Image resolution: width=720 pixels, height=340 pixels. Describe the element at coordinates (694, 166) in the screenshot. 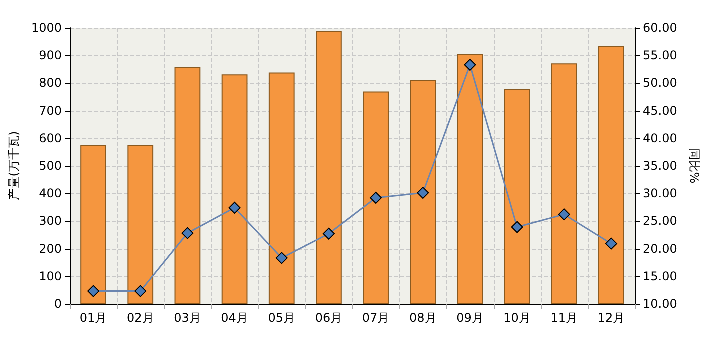

I see `y2-axis-title: 同比%` at that location.